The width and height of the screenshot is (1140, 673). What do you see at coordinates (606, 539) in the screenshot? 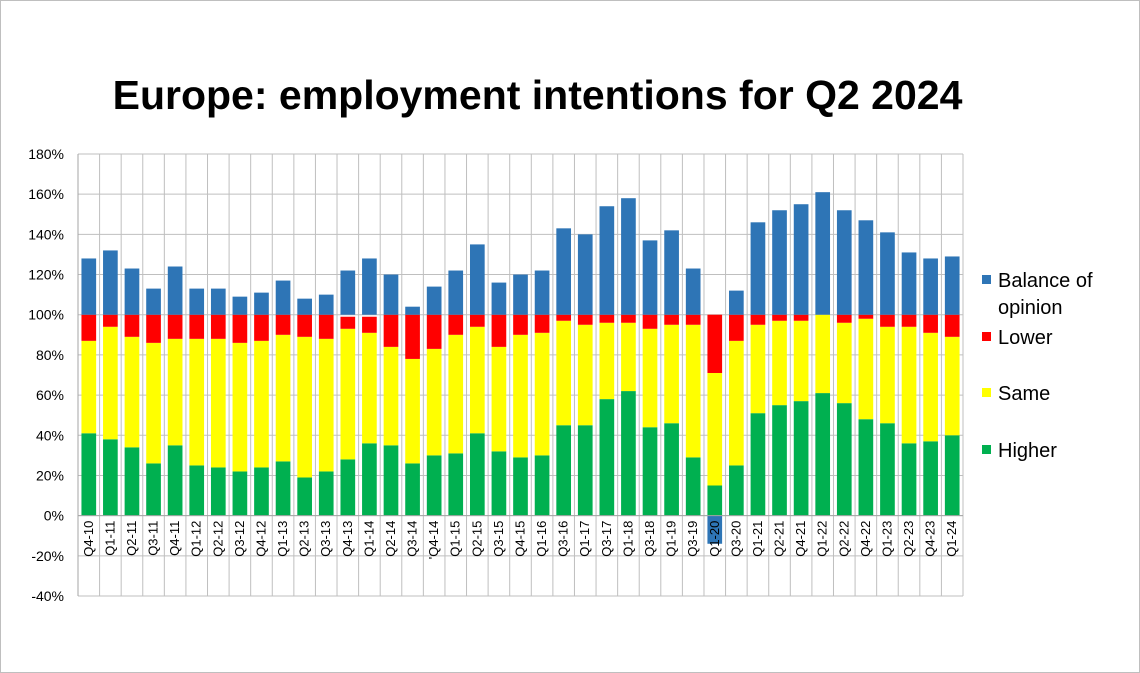
I see `x-tick-label: Q3-17` at bounding box center [606, 539].